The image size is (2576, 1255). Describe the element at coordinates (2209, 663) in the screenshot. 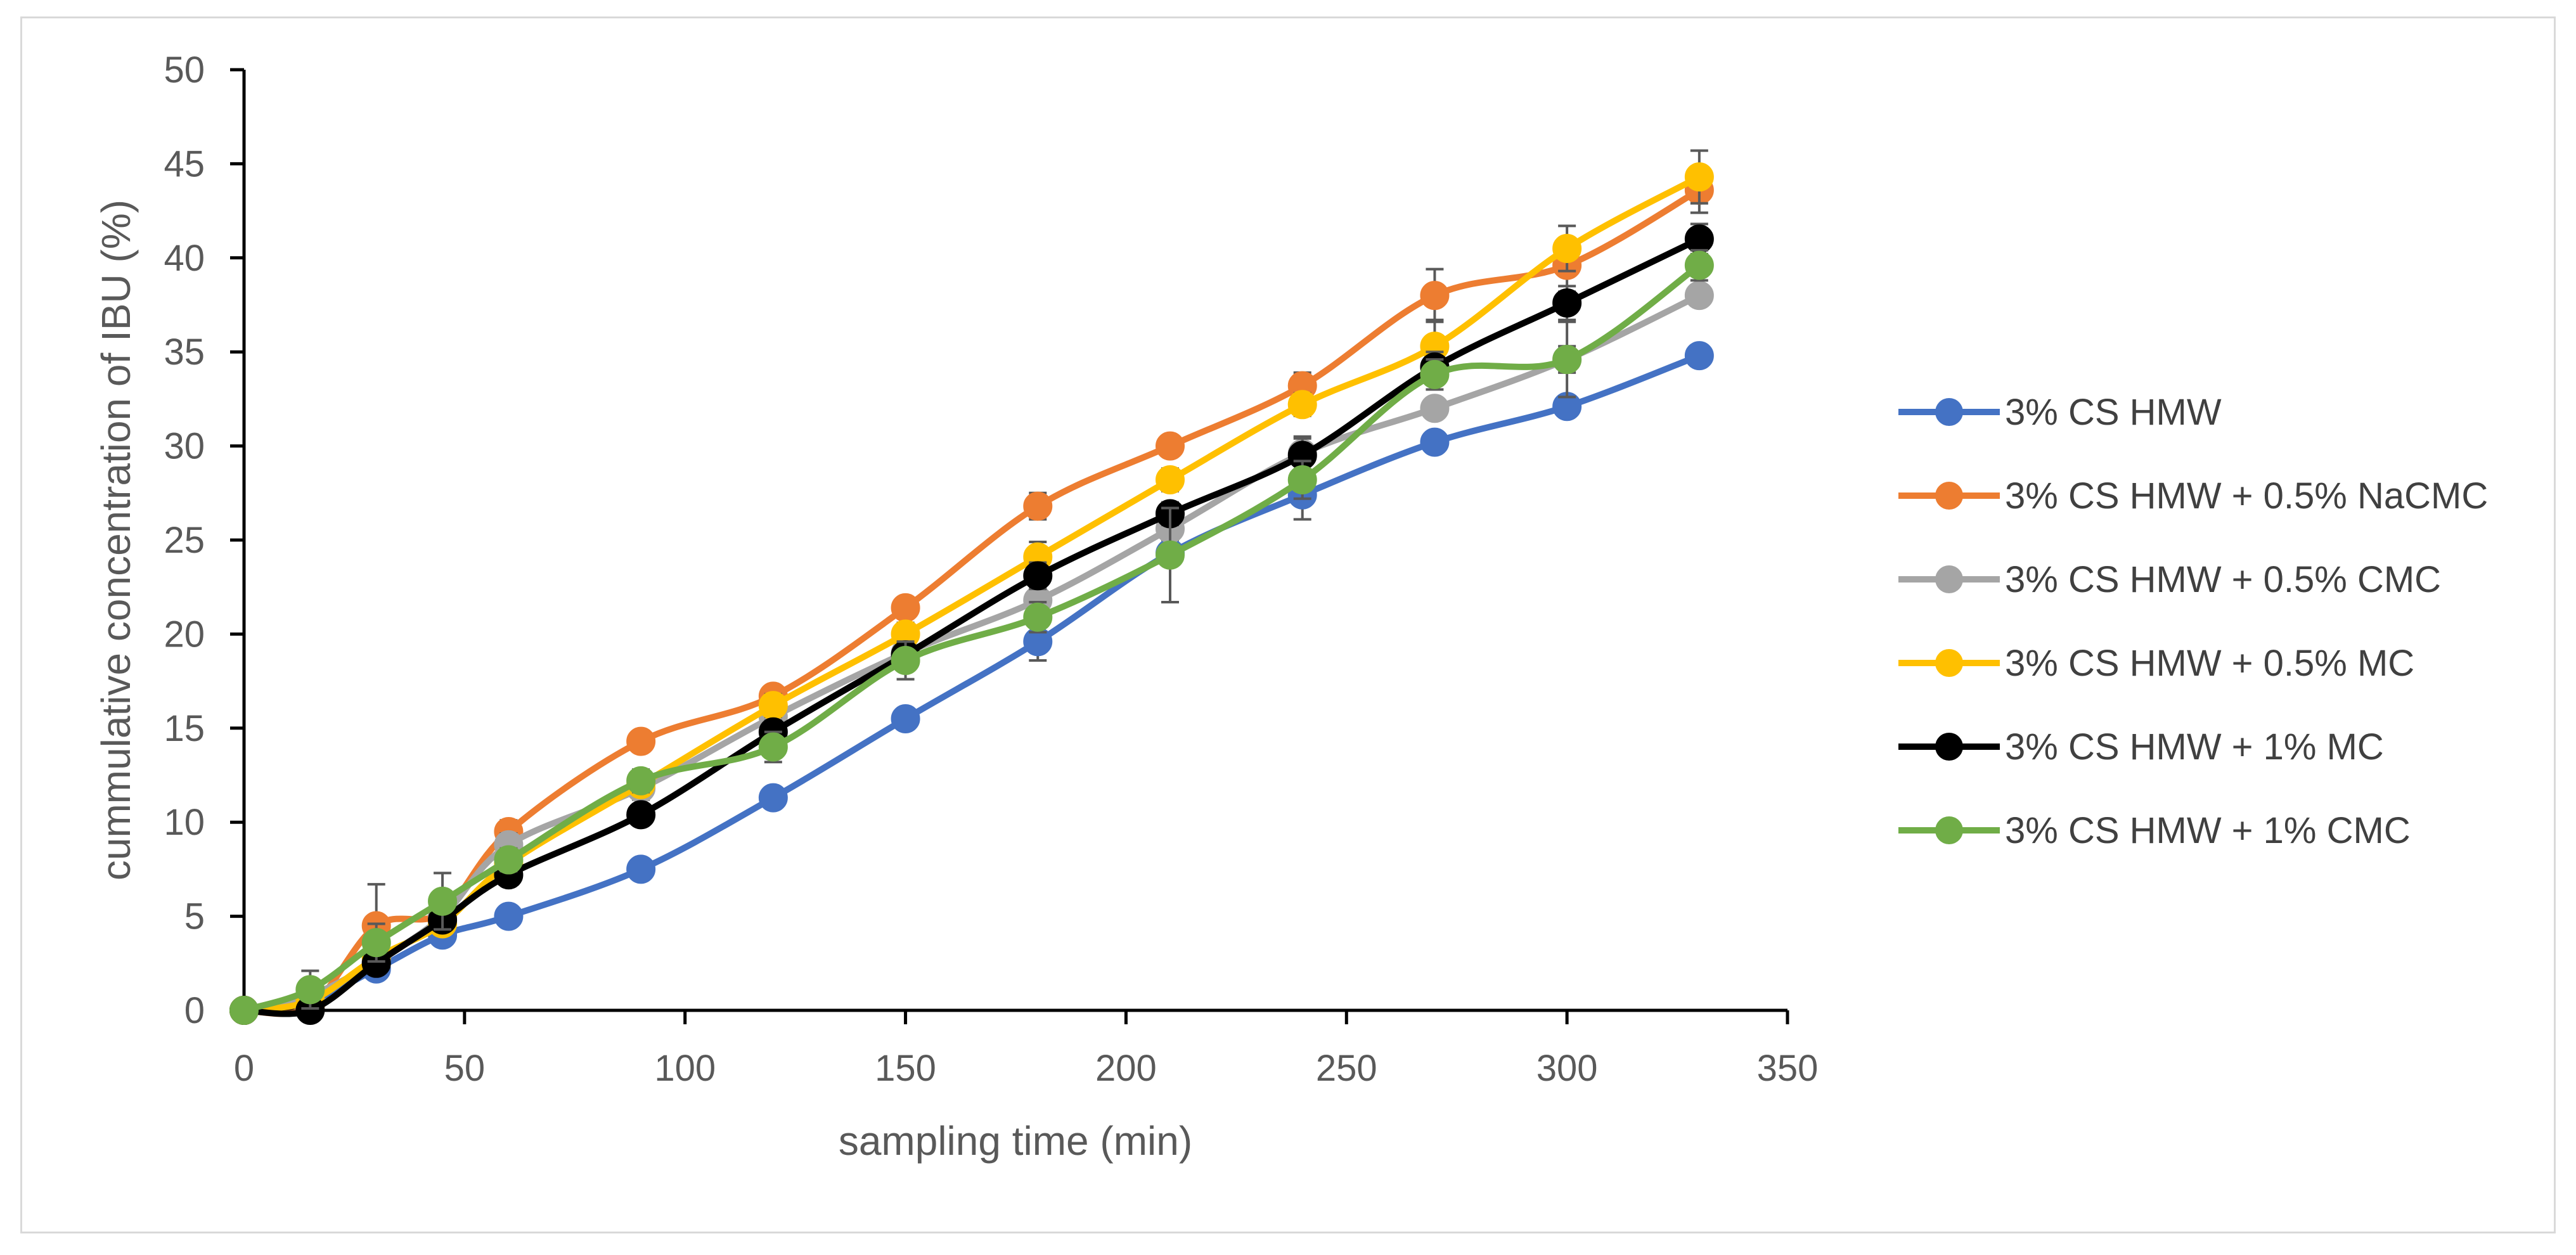

I see `legend-label: 3% CS HMW + 0.5% MC` at that location.